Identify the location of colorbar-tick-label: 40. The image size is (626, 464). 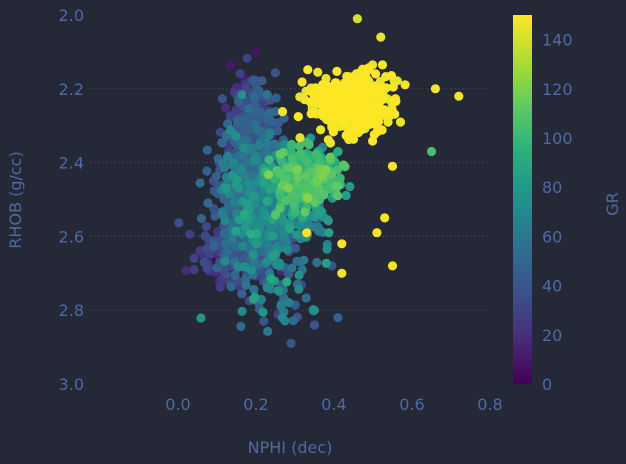
(552, 286).